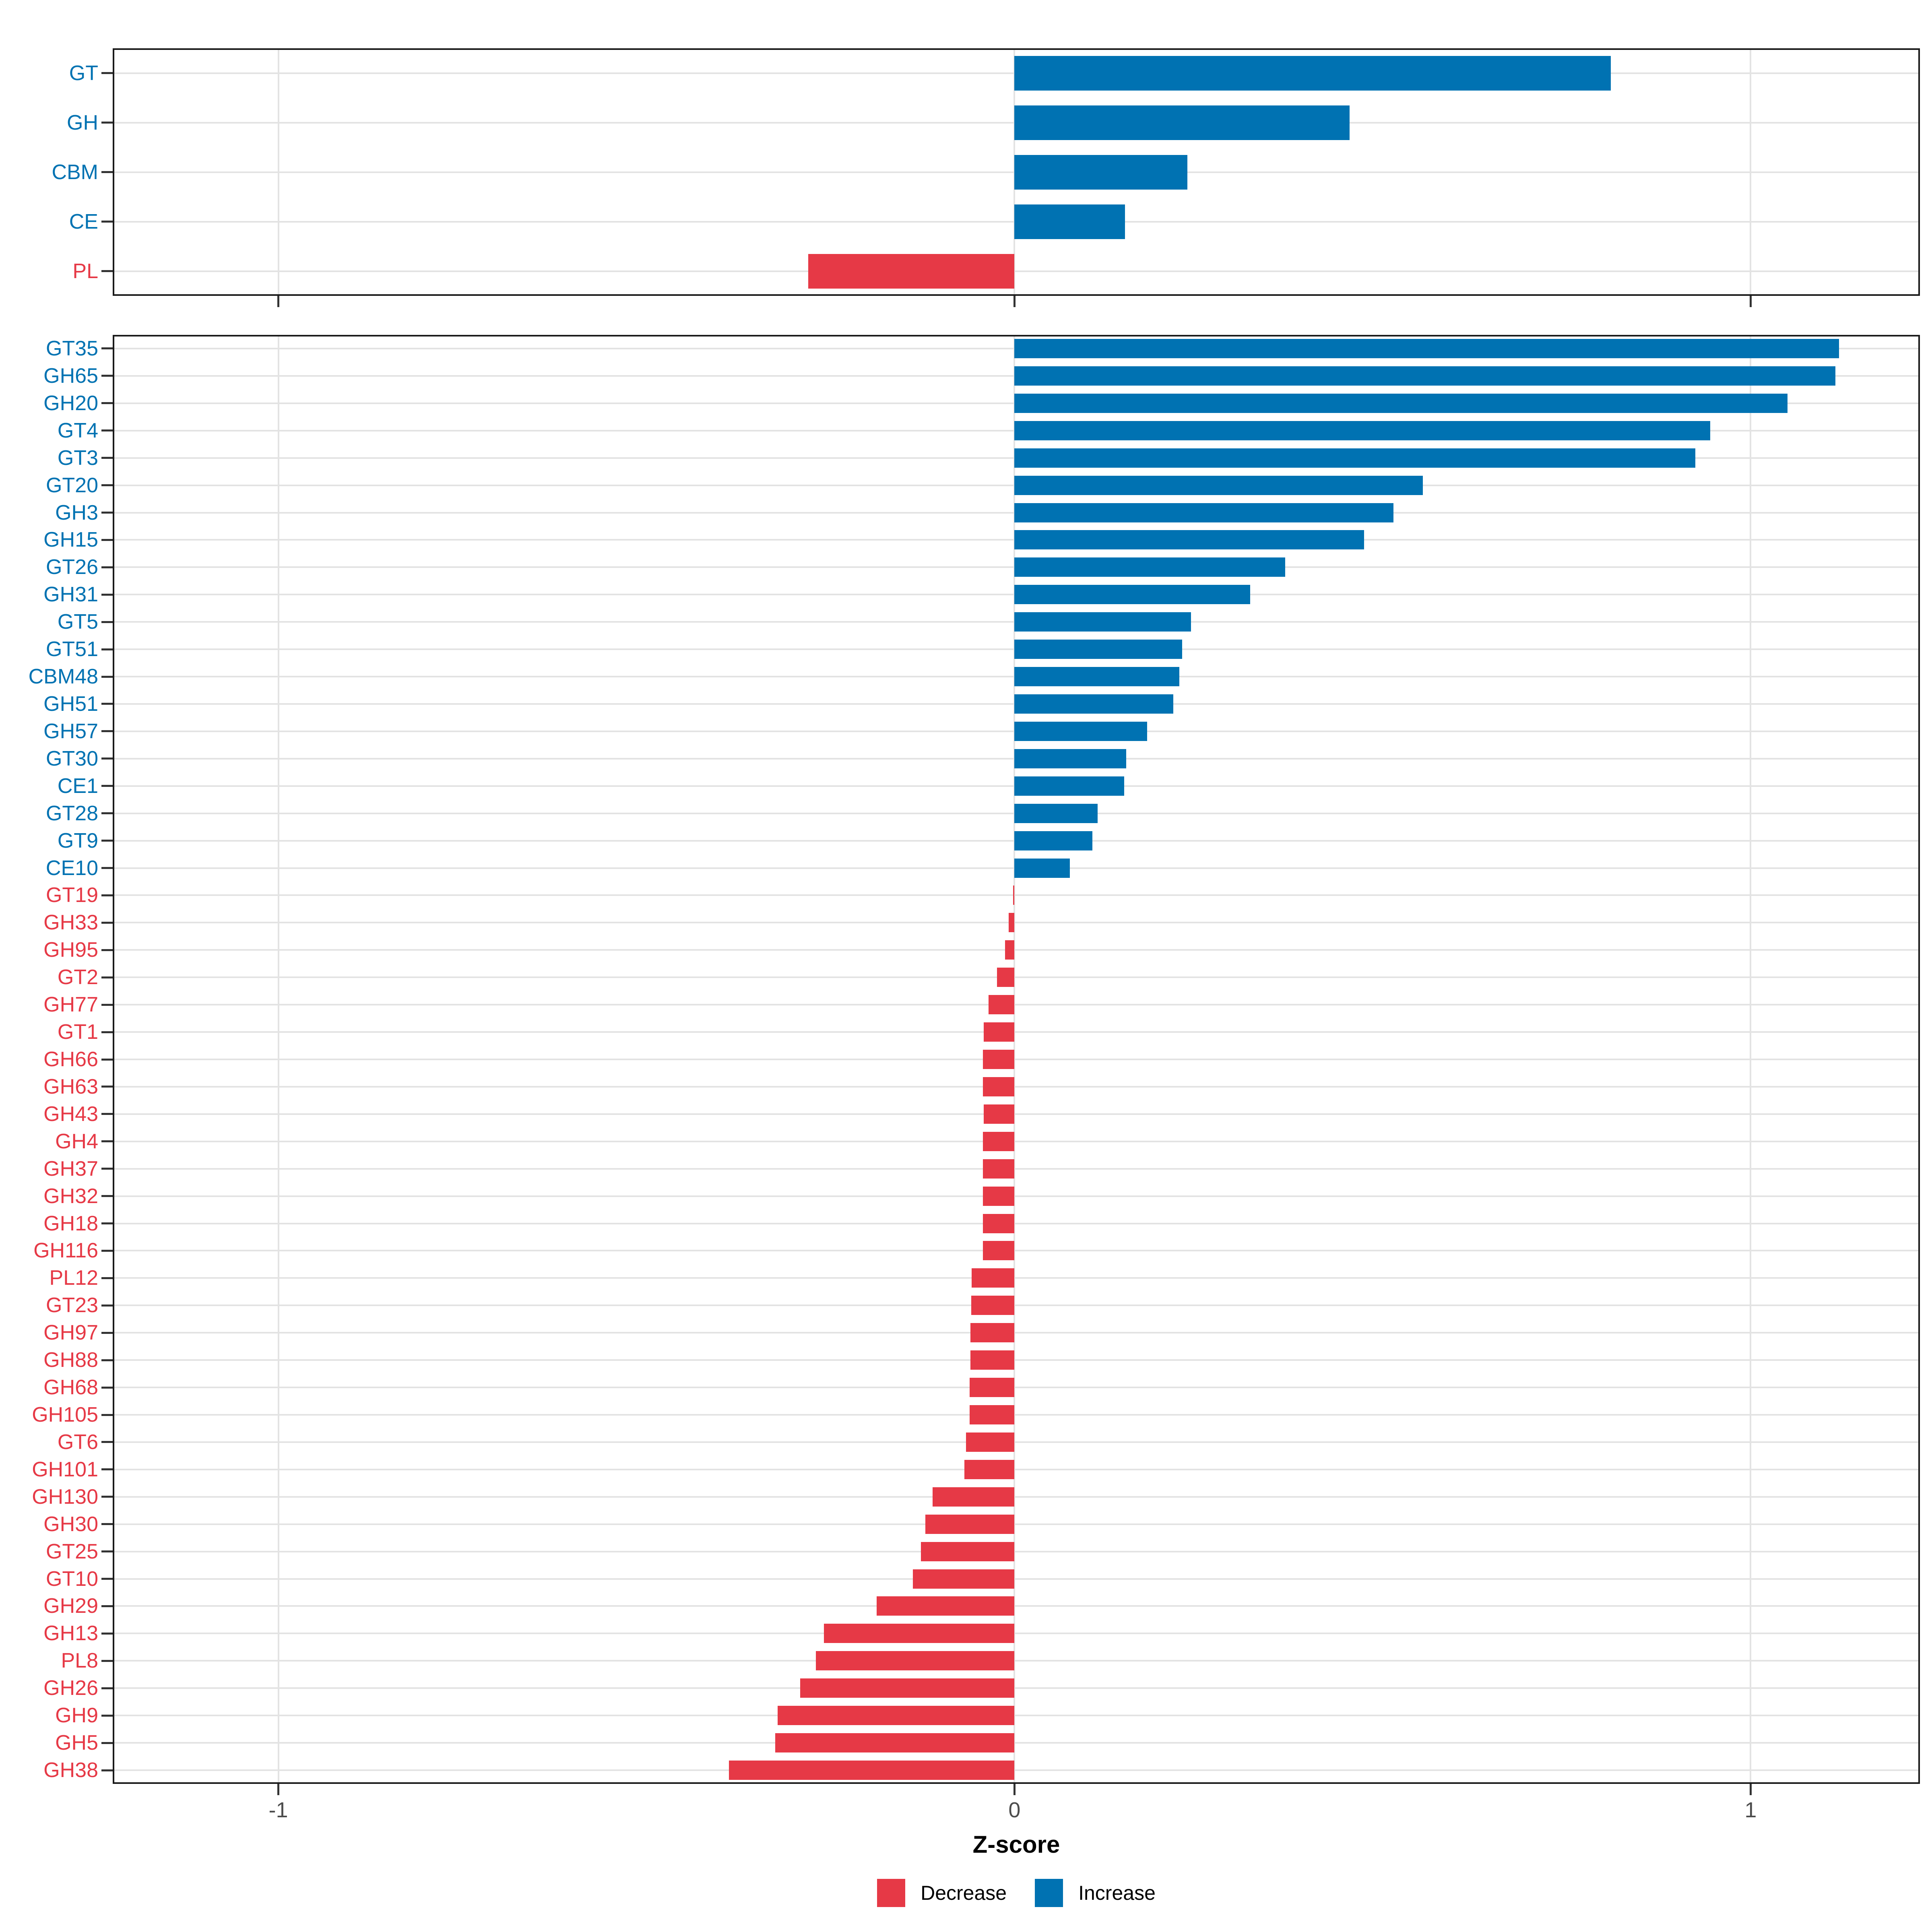  I want to click on category-label-GT6: GT6, so click(77, 1442).